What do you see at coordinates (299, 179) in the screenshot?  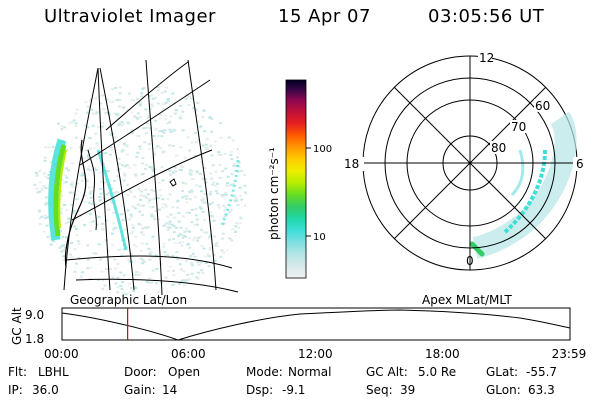 I see `colorbar: 100 10 photon cm⁻²s⁻¹` at bounding box center [299, 179].